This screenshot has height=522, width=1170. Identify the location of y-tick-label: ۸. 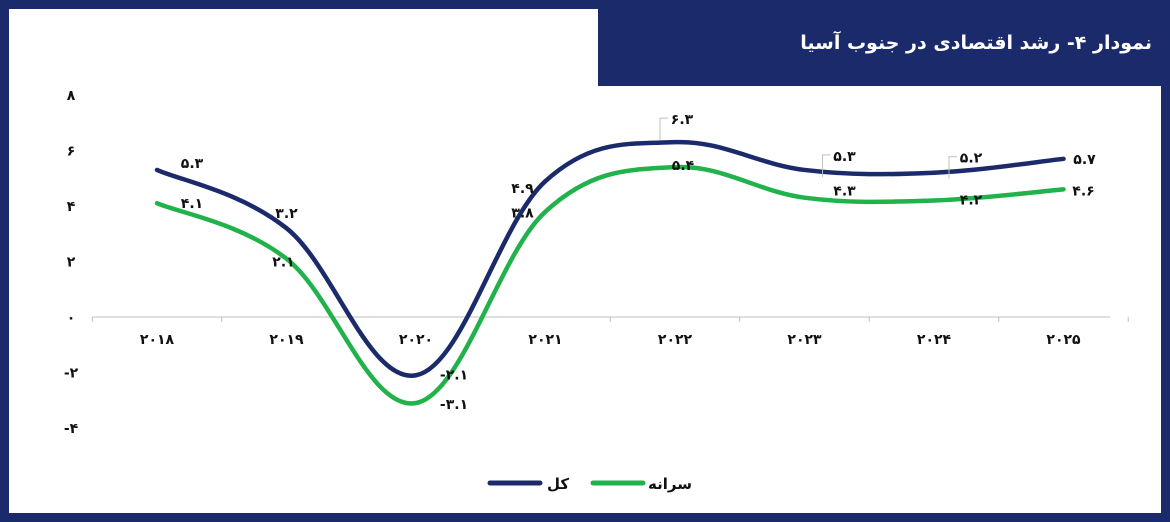
(71, 96).